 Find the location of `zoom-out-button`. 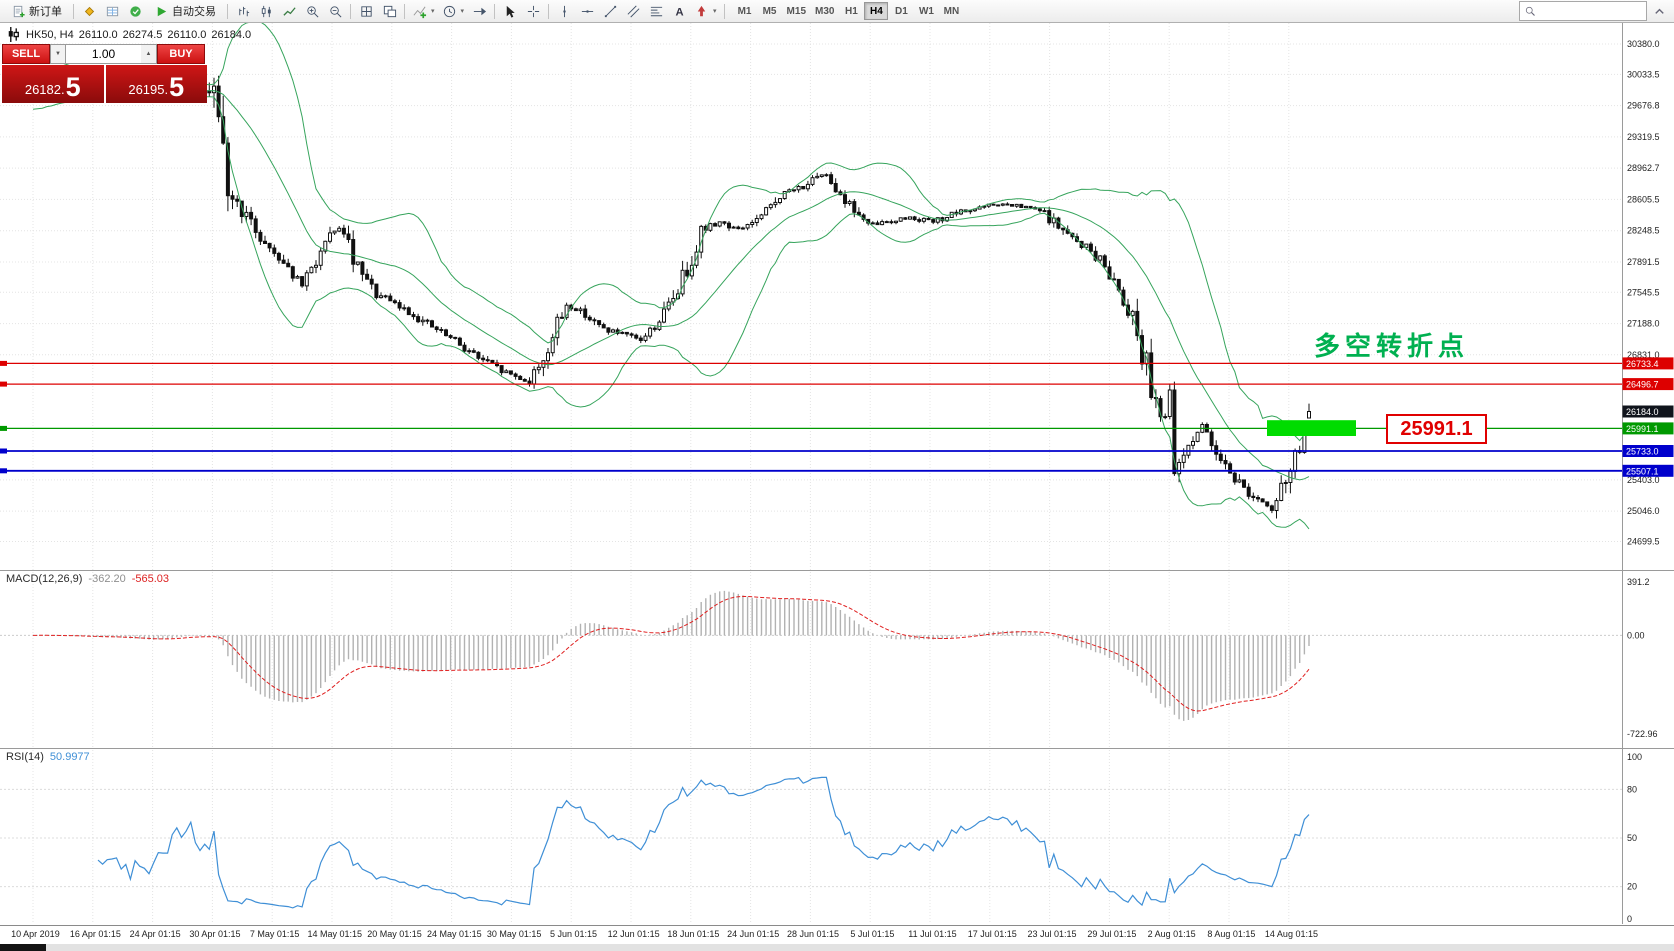

zoom-out-button is located at coordinates (335, 11).